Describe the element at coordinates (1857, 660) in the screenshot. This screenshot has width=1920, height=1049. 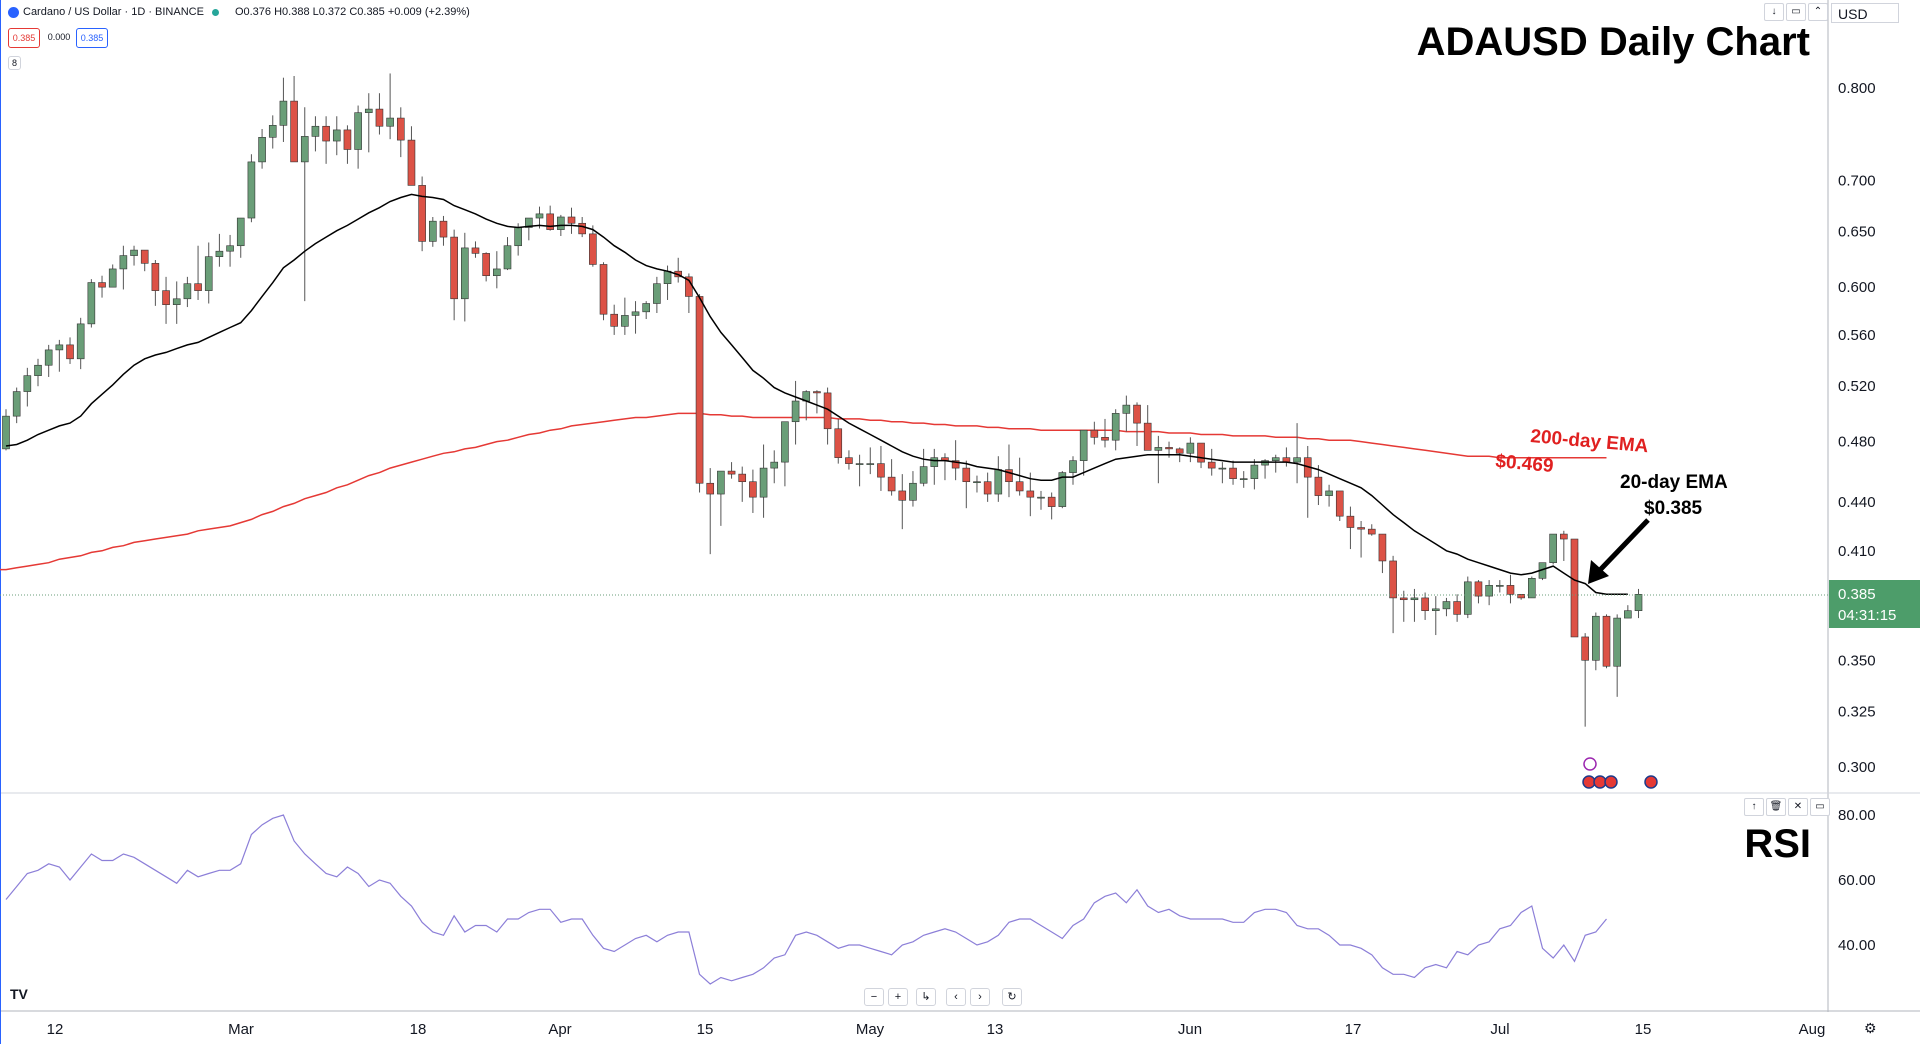
I see `price-axis-tick: 0.350` at that location.